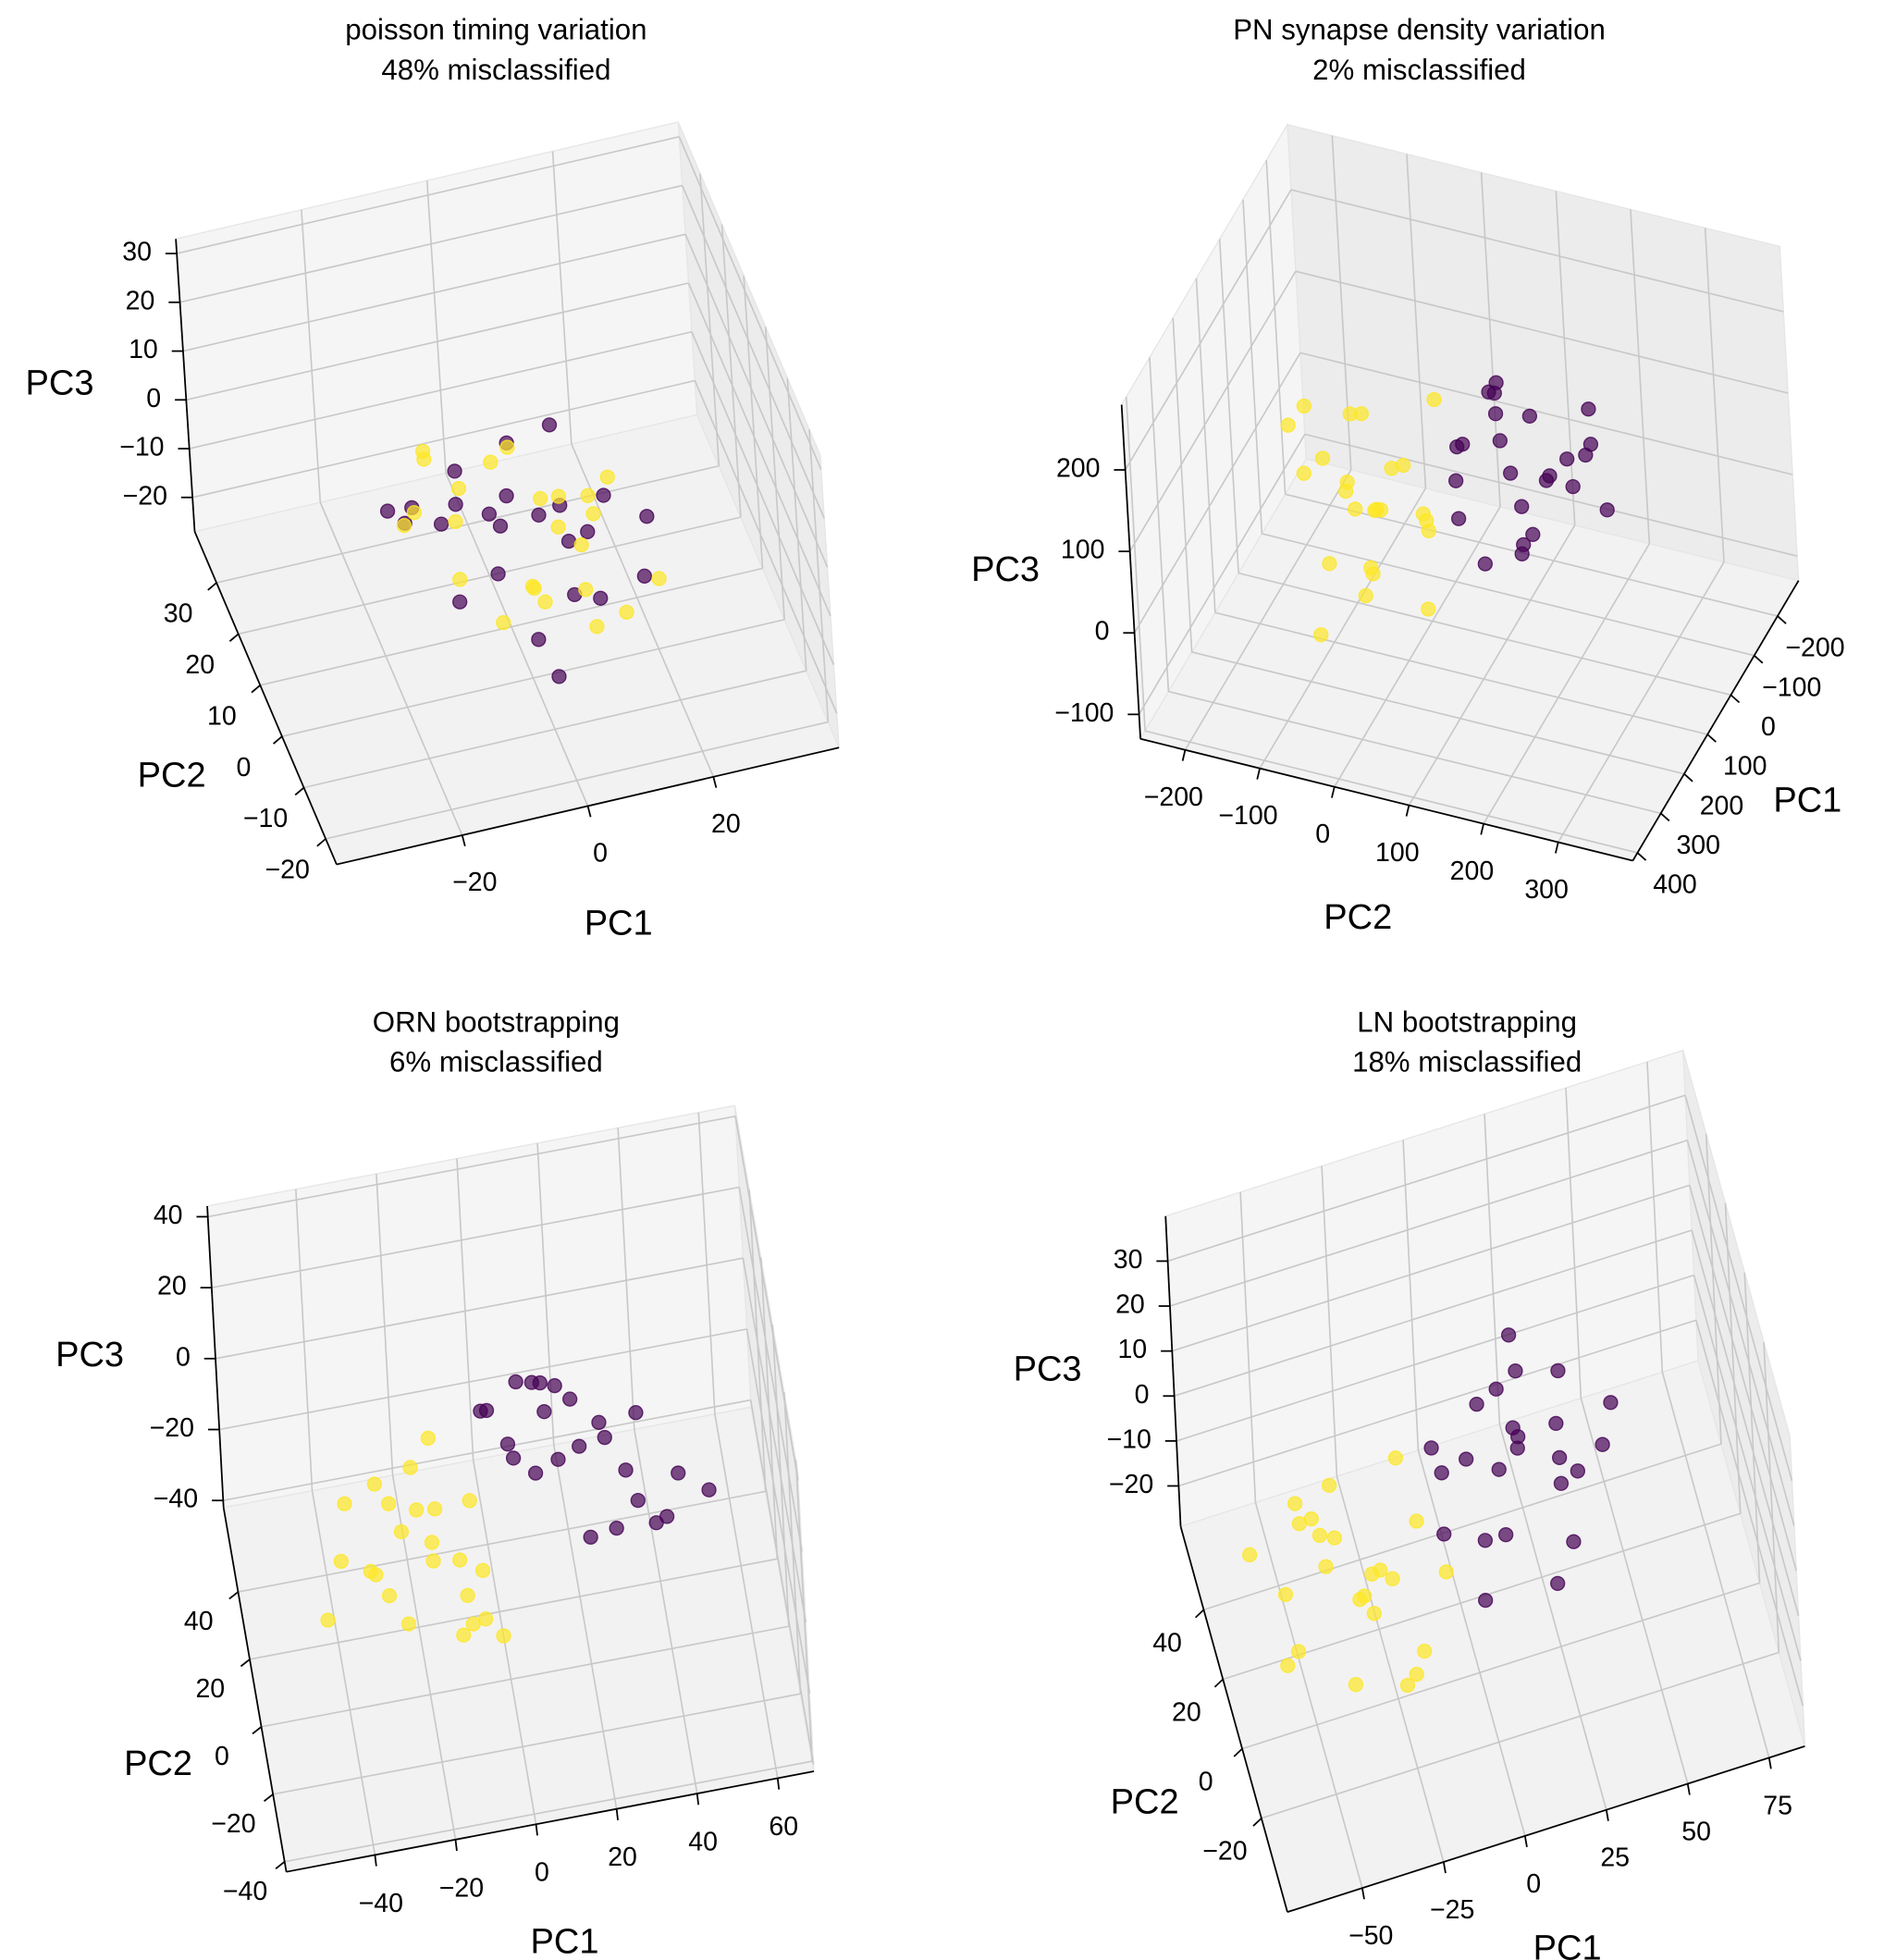  What do you see at coordinates (703, 1842) in the screenshot?
I see `x-tick-label: 40` at bounding box center [703, 1842].